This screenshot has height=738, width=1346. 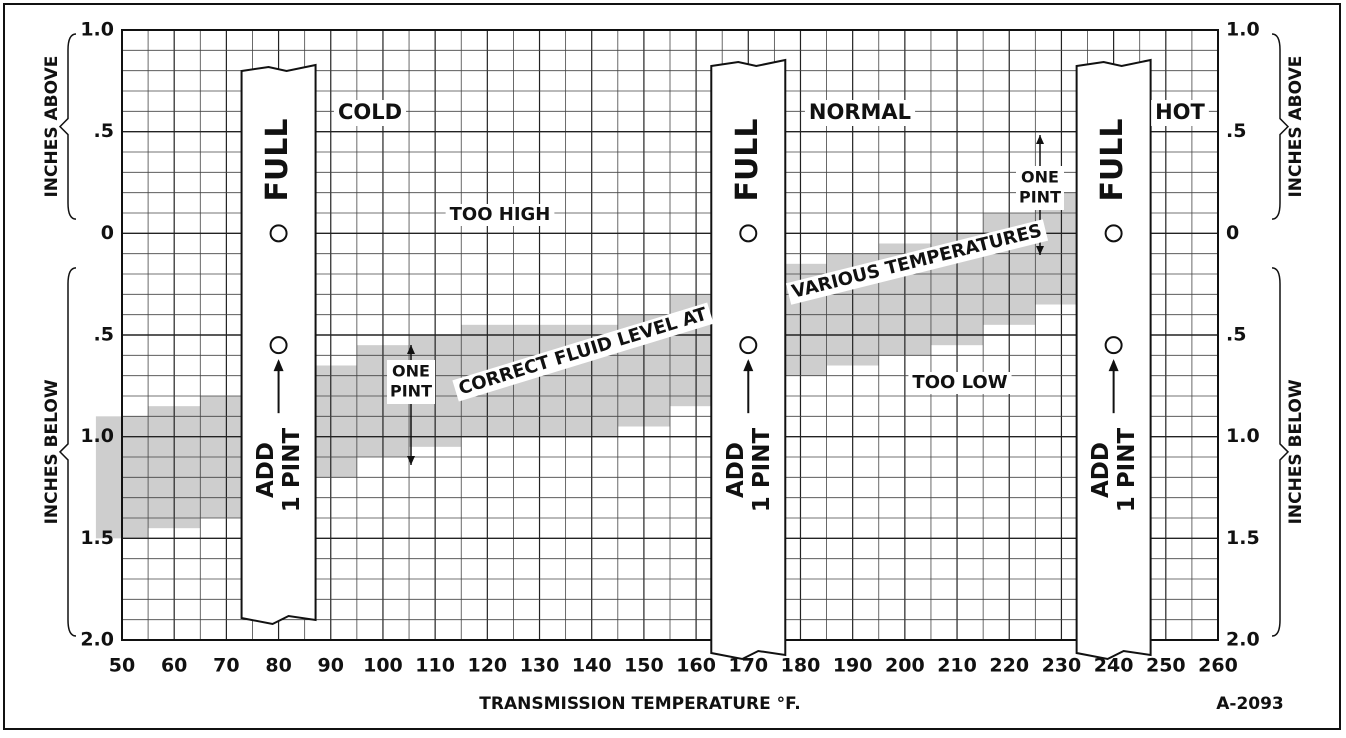 I want to click on x-tick-label: 110, so click(x=435, y=666).